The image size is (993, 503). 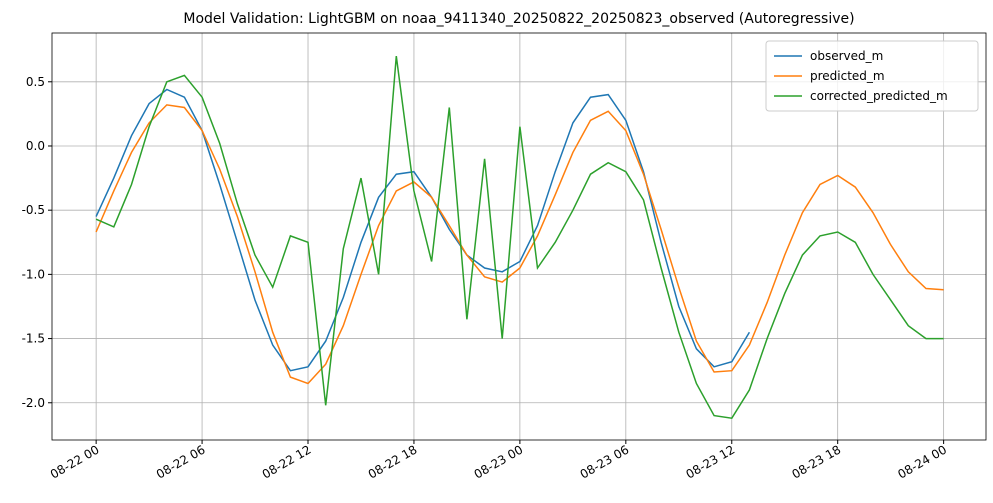 What do you see at coordinates (711, 461) in the screenshot?
I see `x-tick-label: 08-23 12` at bounding box center [711, 461].